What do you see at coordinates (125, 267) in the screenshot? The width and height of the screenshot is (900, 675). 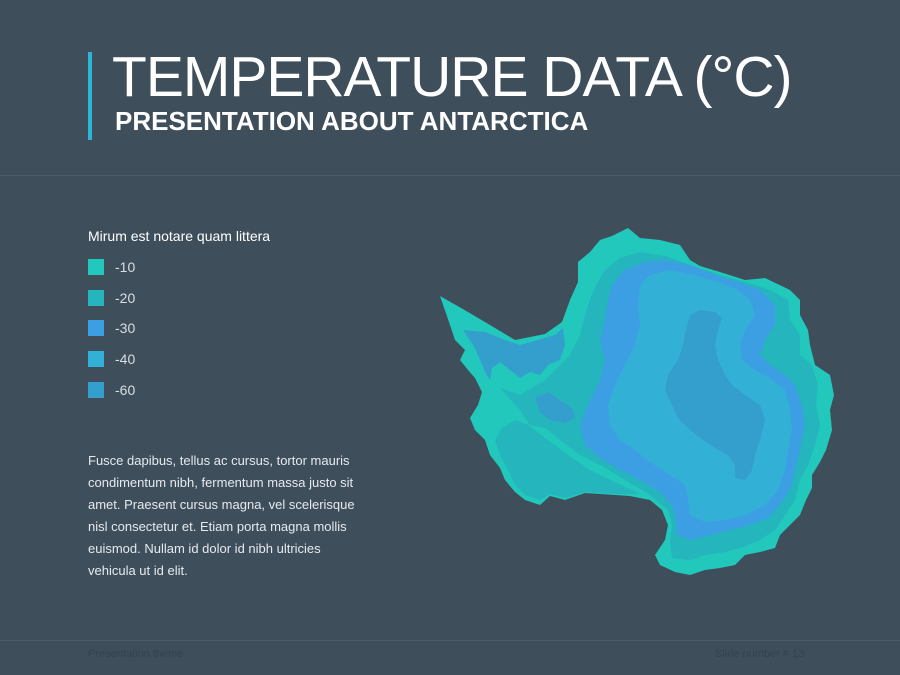 I see `legend-label: -10` at bounding box center [125, 267].